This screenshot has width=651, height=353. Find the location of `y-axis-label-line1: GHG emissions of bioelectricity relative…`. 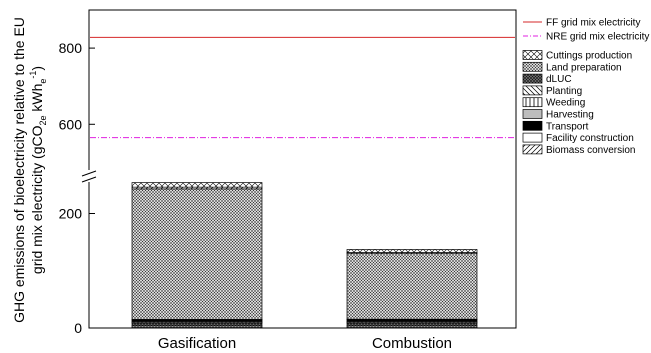

y-axis-label-line1: GHG emissions of bioelectricity relative… is located at coordinates (19, 170).